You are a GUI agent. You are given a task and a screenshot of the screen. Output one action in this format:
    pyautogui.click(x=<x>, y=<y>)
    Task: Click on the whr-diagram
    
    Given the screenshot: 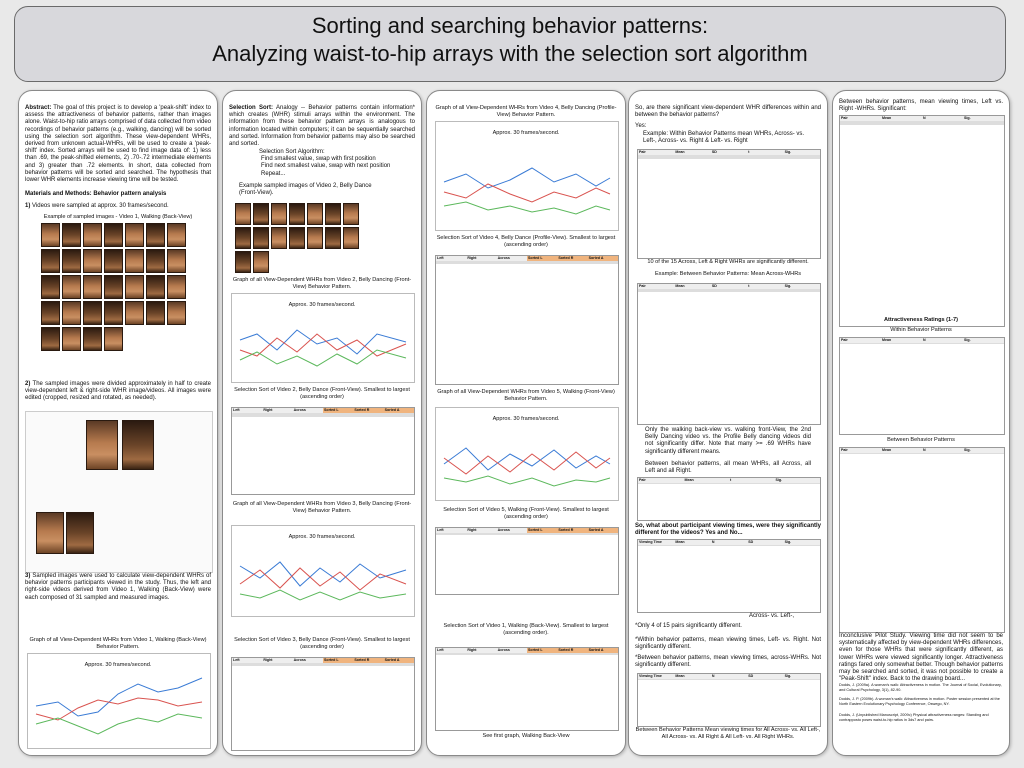 What is the action you would take?
    pyautogui.click(x=119, y=492)
    